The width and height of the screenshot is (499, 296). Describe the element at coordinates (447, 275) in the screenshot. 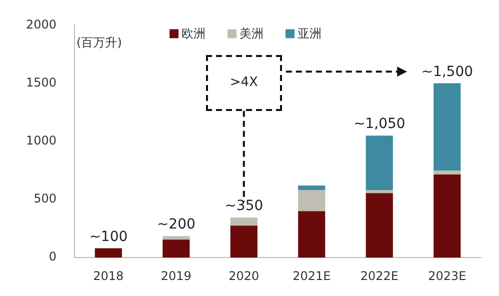

I see `x-tick-label: 2023E` at that location.